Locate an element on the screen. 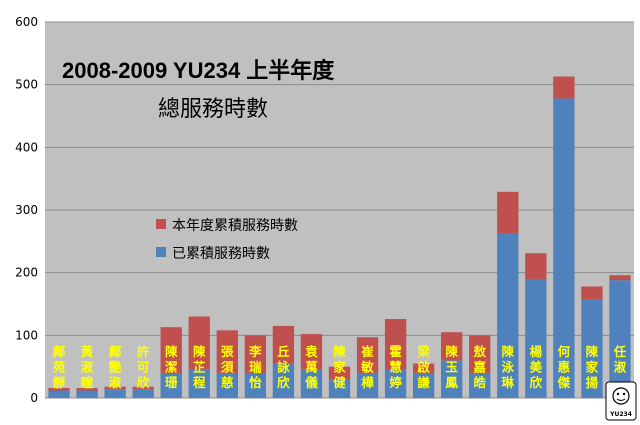  logo-eye-right-icon is located at coordinates (624, 394).